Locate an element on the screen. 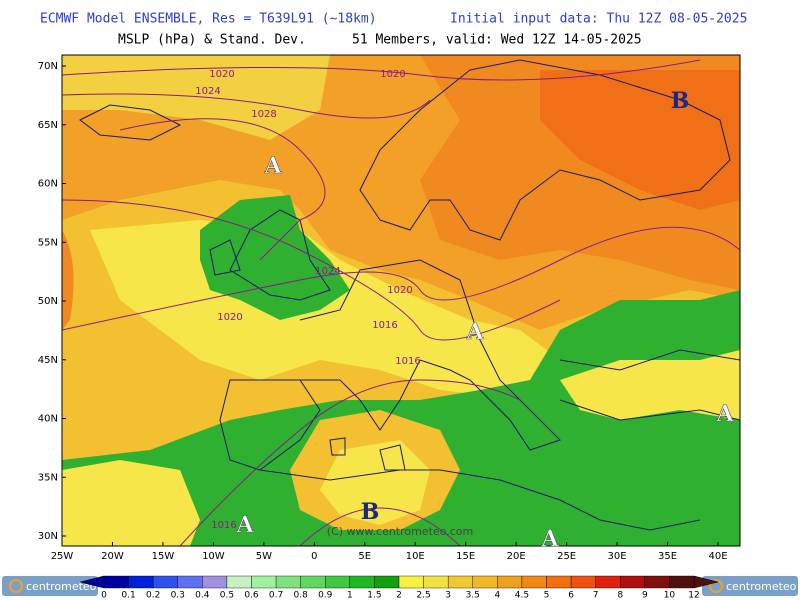  lon-label: 30E is located at coordinates (617, 556).